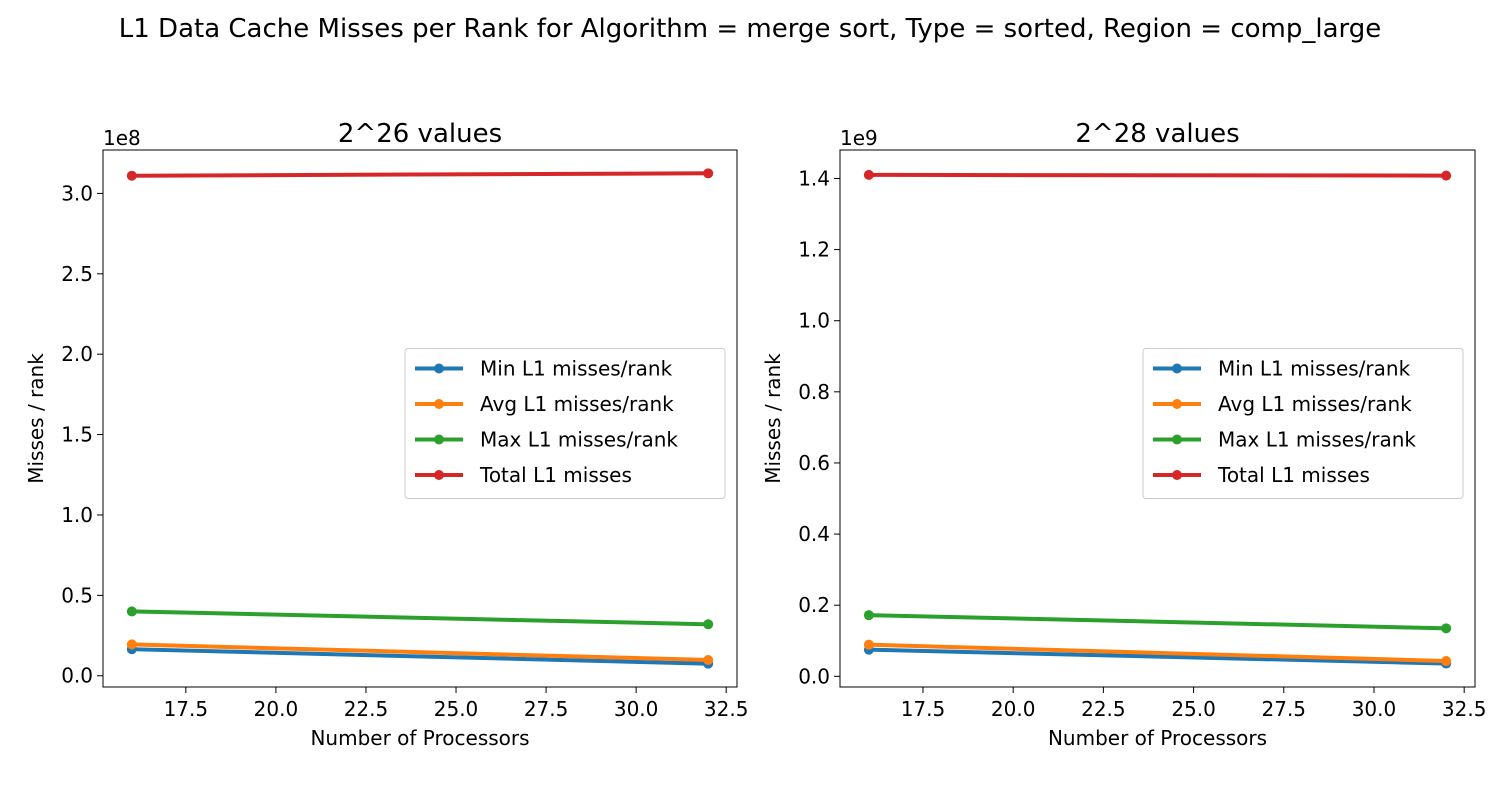 This screenshot has width=1500, height=800. What do you see at coordinates (1157, 134) in the screenshot?
I see `chart-title: 2^28 values` at bounding box center [1157, 134].